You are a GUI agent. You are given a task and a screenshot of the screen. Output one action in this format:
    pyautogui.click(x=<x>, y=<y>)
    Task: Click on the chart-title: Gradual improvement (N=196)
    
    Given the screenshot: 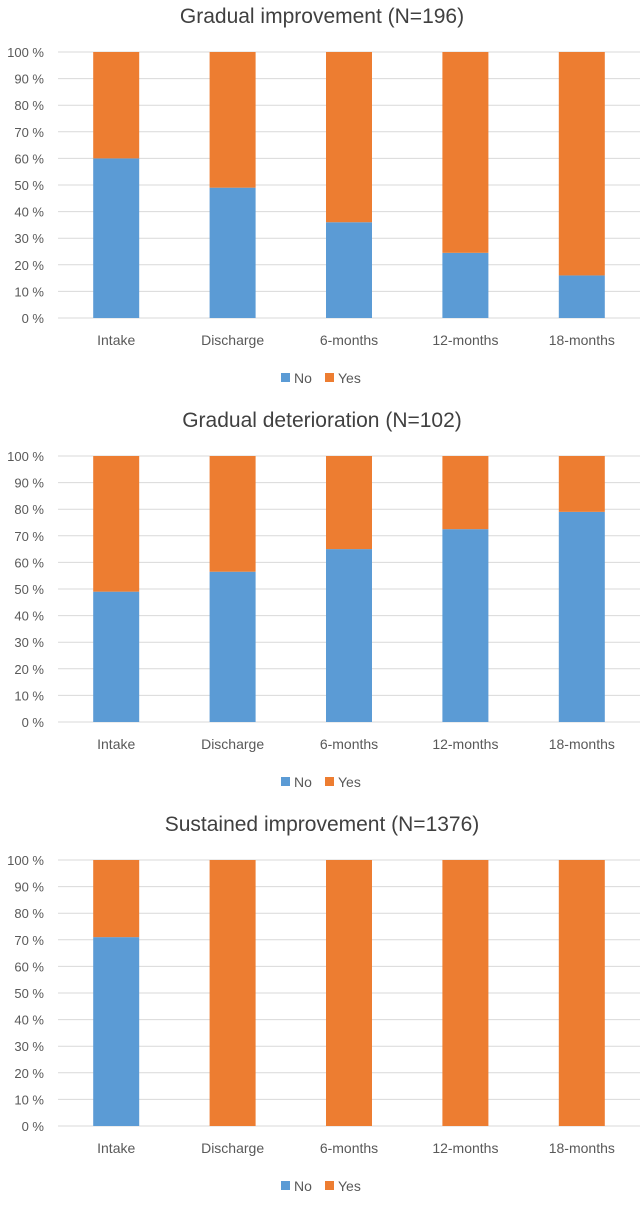 What is the action you would take?
    pyautogui.click(x=322, y=16)
    